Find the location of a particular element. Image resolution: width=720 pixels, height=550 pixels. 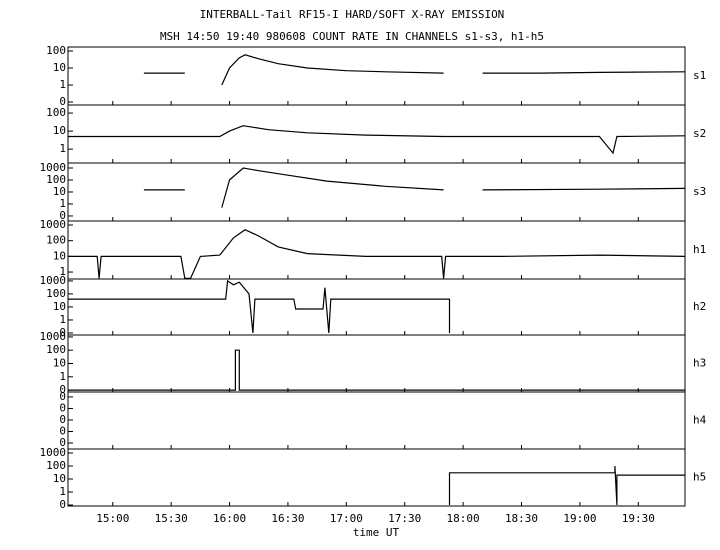

x-tick-label: 15:30 is located at coordinates (171, 518).